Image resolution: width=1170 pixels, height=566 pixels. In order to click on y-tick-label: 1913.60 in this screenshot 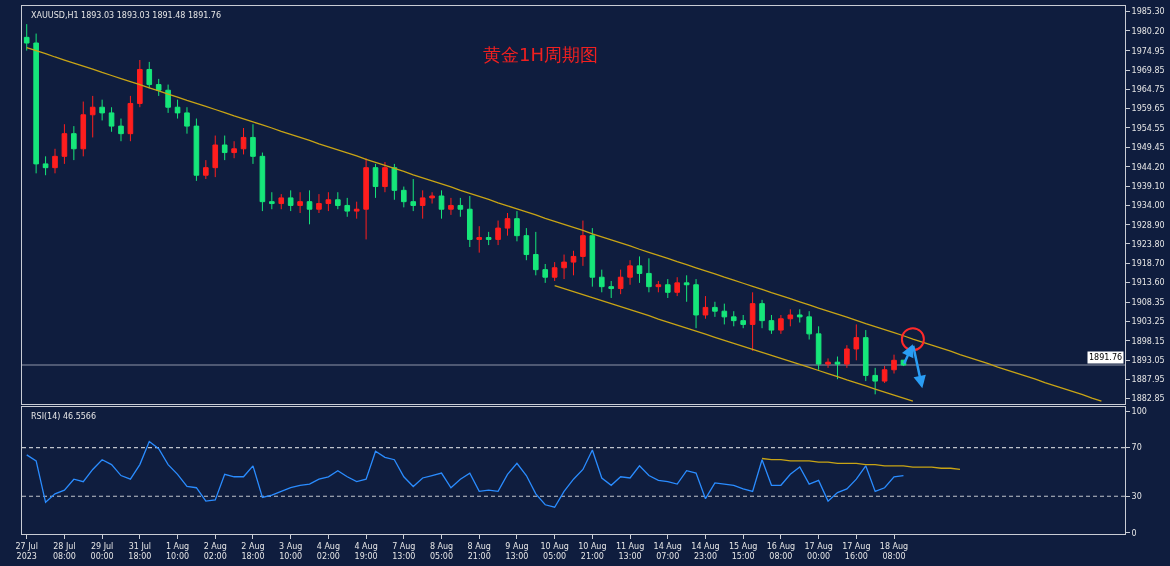, I will do `click(1148, 283)`.